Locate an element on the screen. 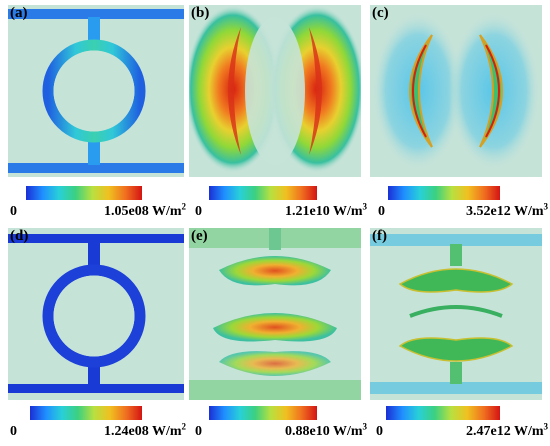 Image resolution: width=550 pixels, height=446 pixels. panel-c: (c) is located at coordinates (456, 91).